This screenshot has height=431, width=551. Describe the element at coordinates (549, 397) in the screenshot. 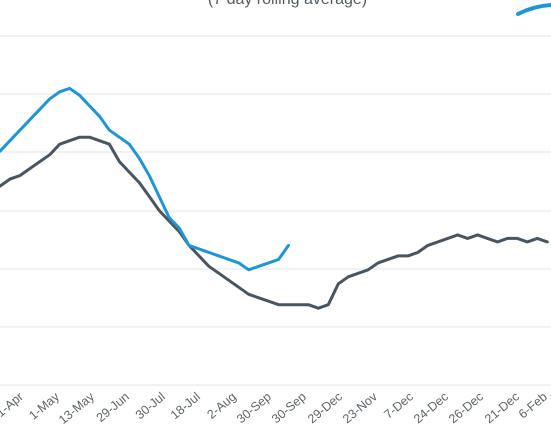

I see `x-tick-label: 2` at that location.